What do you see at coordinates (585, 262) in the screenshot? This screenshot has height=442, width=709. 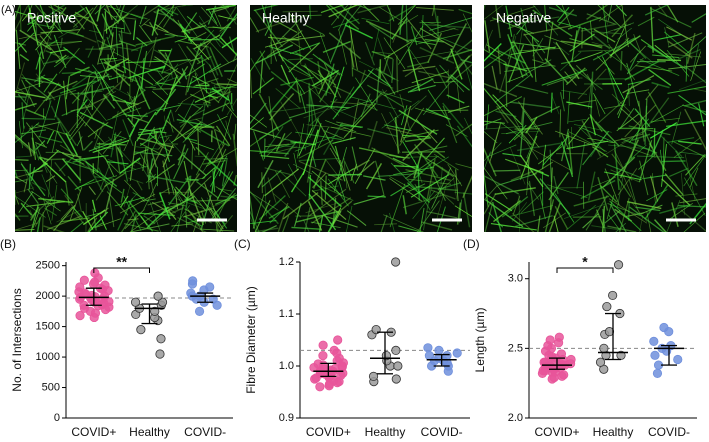 I see `significance-label: *` at bounding box center [585, 262].